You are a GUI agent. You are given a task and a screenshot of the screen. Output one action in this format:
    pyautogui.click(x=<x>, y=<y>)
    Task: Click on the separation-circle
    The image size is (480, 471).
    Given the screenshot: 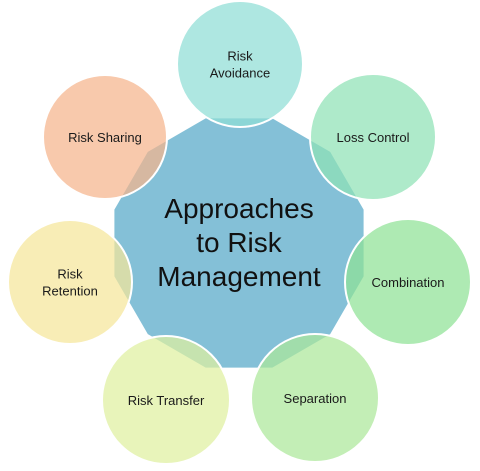 What is the action you would take?
    pyautogui.click(x=315, y=398)
    